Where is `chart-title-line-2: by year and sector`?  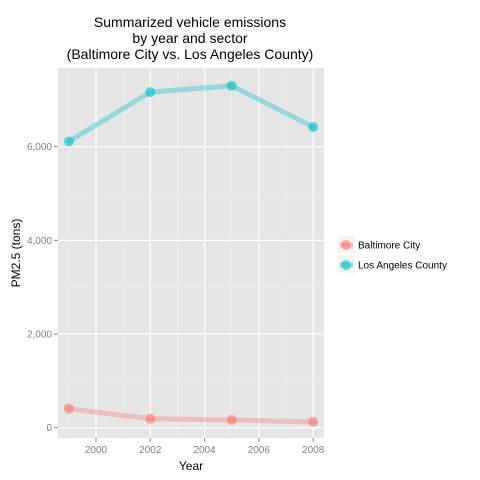
chart-title-line-2: by year and sector is located at coordinates (190, 38).